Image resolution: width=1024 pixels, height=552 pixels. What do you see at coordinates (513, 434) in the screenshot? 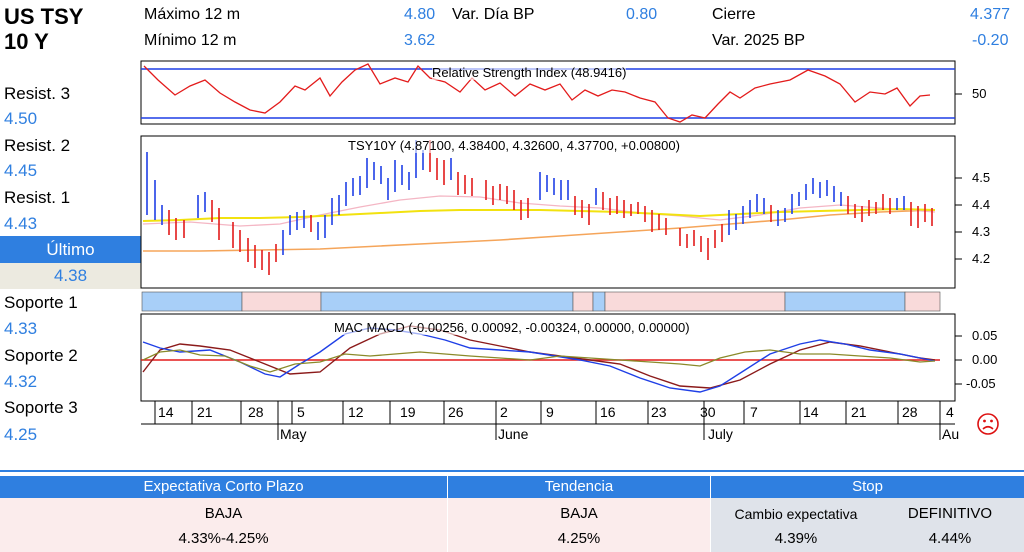
I see `x-month-label: June` at bounding box center [513, 434].